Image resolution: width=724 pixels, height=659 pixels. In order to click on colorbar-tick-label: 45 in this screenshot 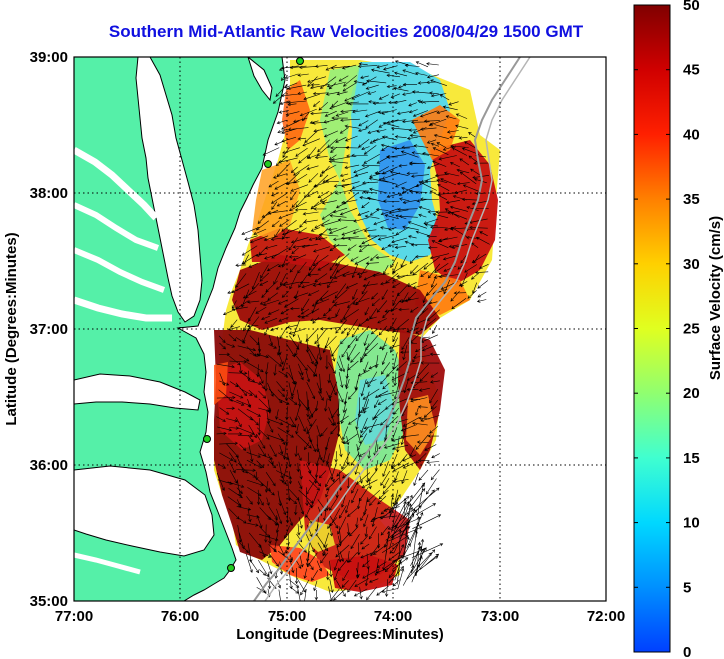, I will do `click(691, 70)`.